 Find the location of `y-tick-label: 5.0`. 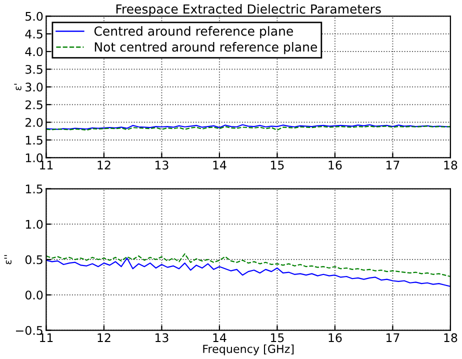

y-tick-label: 5.0 is located at coordinates (34, 16).